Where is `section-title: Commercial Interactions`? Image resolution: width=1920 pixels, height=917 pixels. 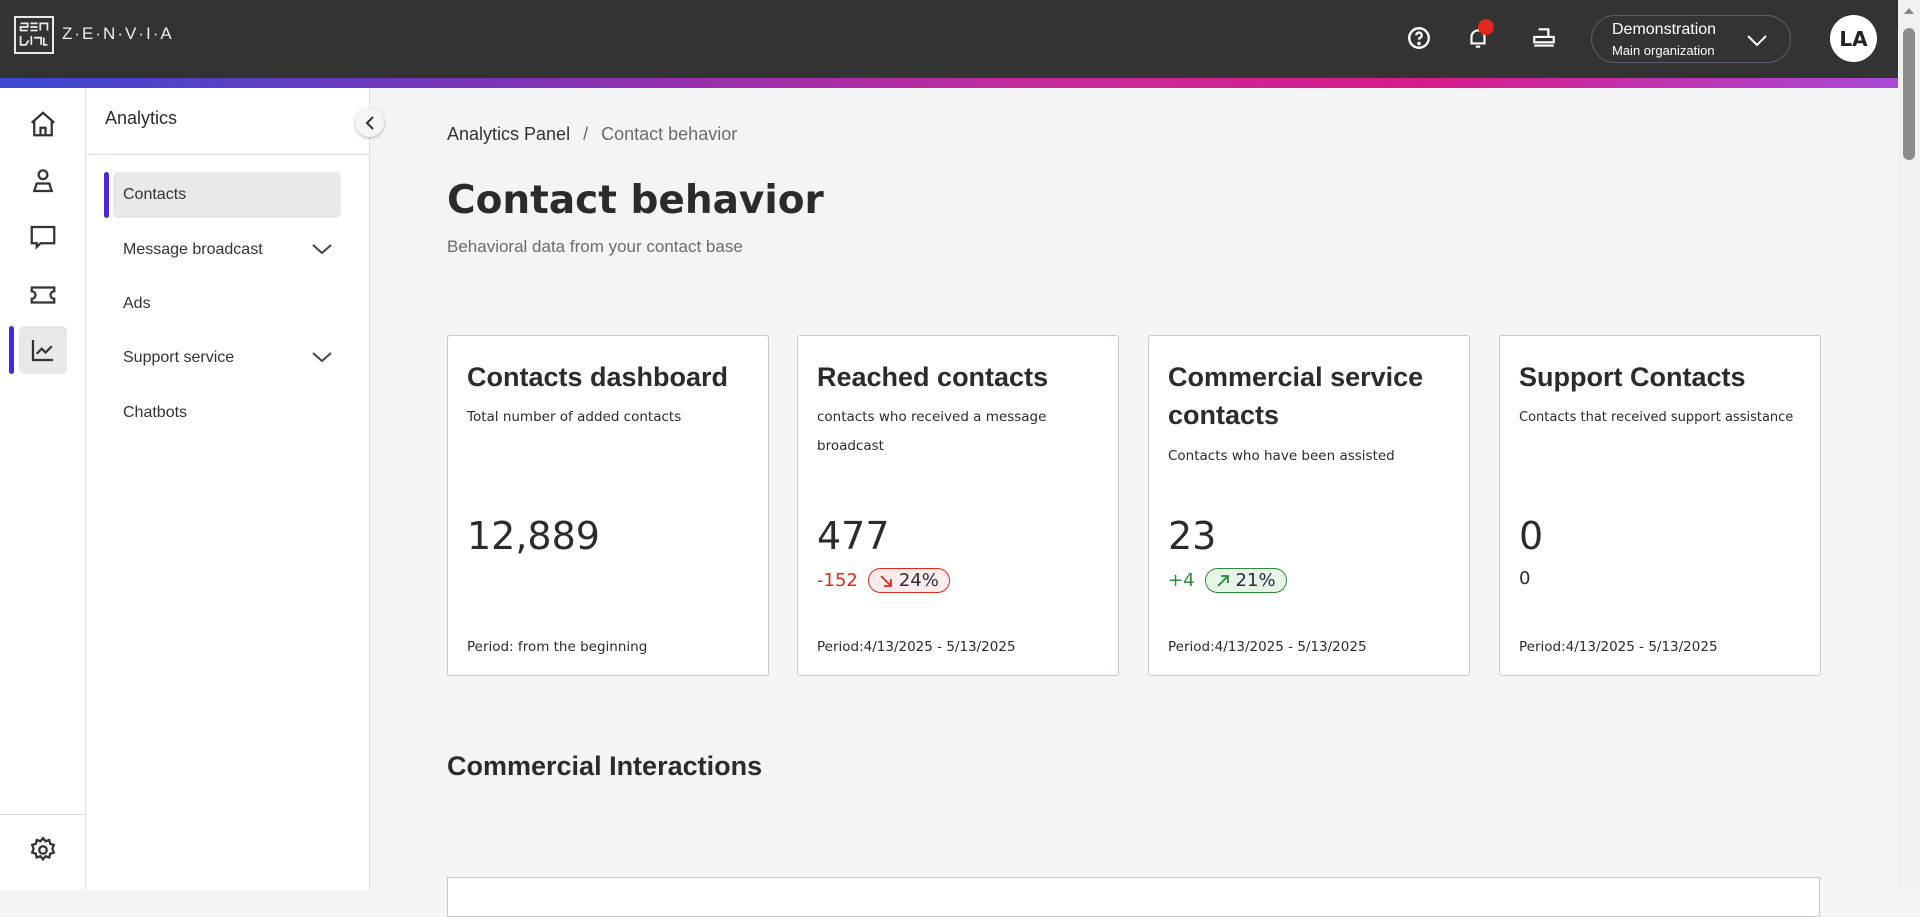
section-title: Commercial Interactions is located at coordinates (605, 766).